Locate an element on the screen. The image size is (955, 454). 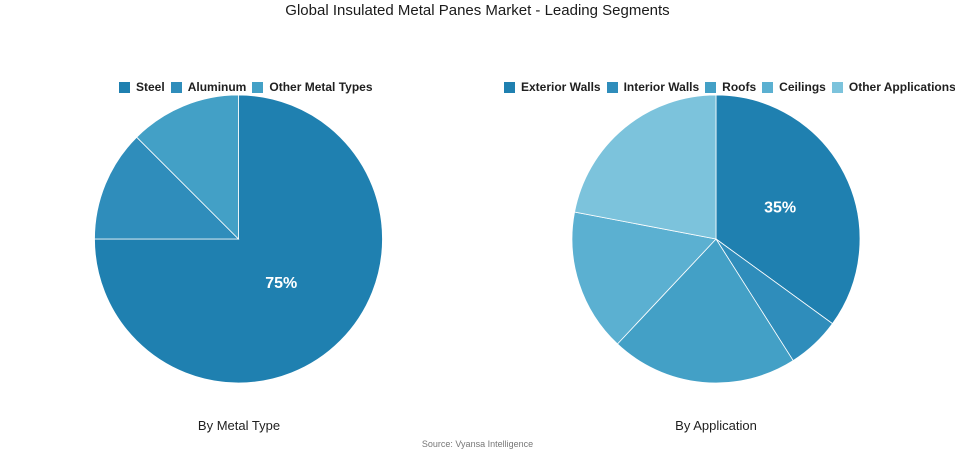
pie-slice-ceilings is located at coordinates (644, 278).